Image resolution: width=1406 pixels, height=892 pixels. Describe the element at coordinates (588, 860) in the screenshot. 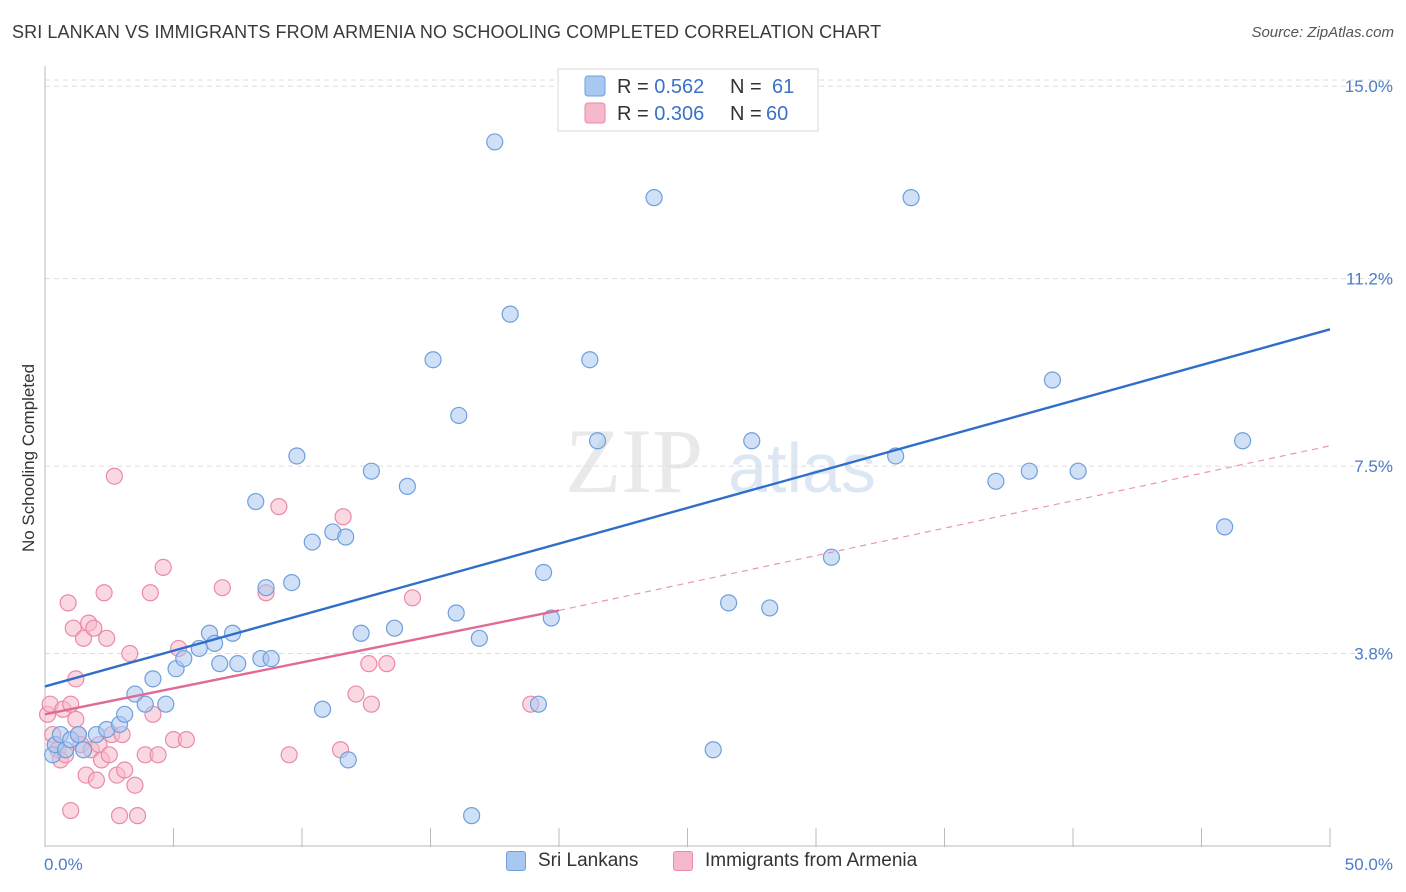

I see `bottom-legend-label-sri-lankans: Sri Lankans` at that location.